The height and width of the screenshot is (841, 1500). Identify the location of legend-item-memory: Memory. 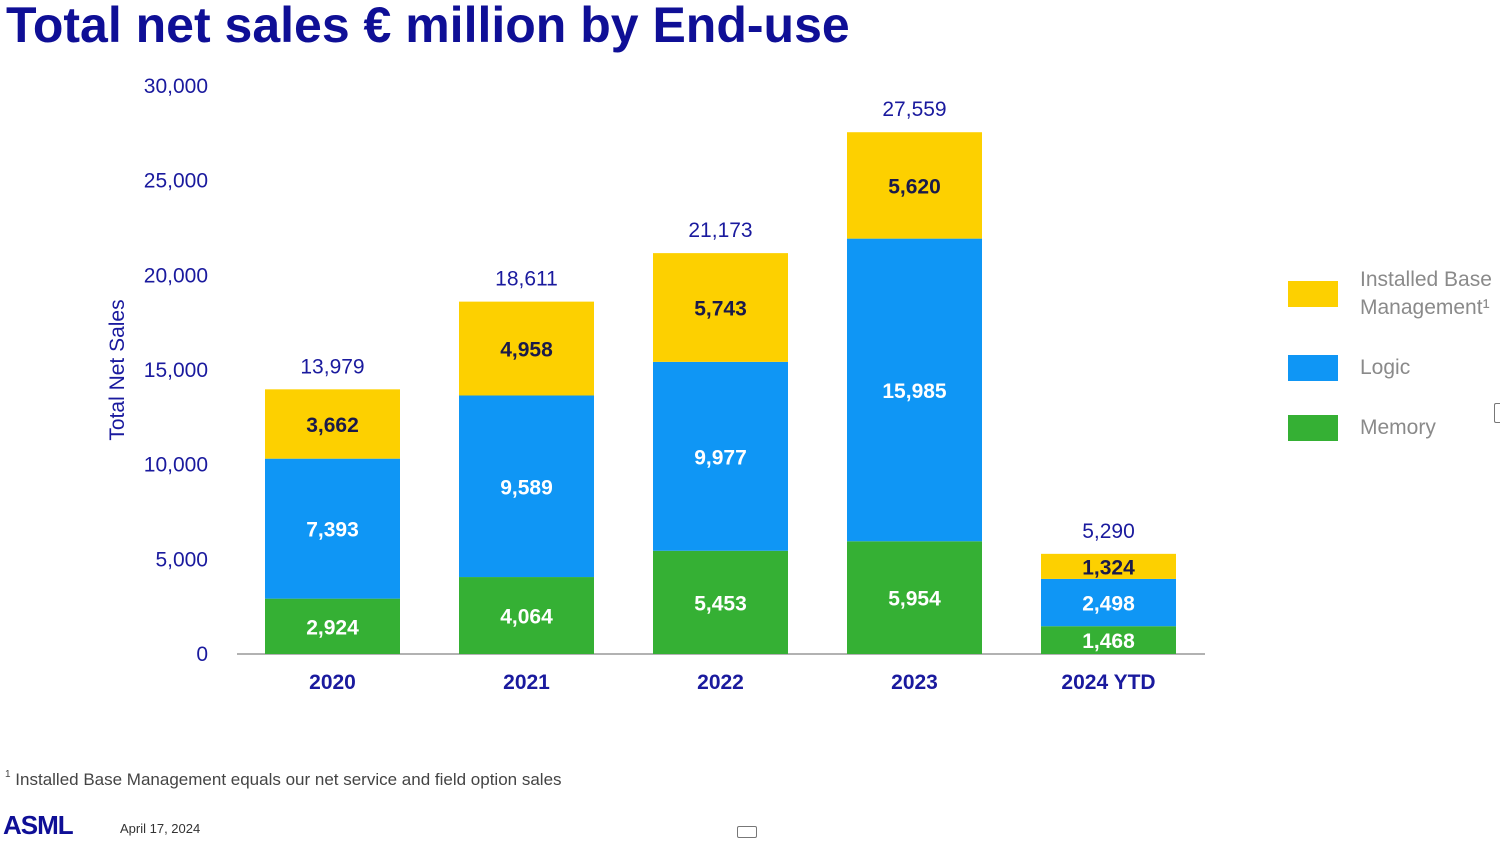
(1362, 428).